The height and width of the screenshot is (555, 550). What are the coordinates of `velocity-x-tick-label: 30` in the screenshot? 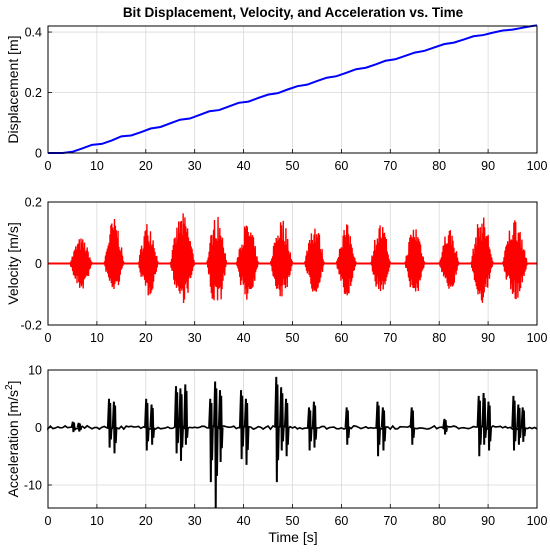 It's located at (195, 338).